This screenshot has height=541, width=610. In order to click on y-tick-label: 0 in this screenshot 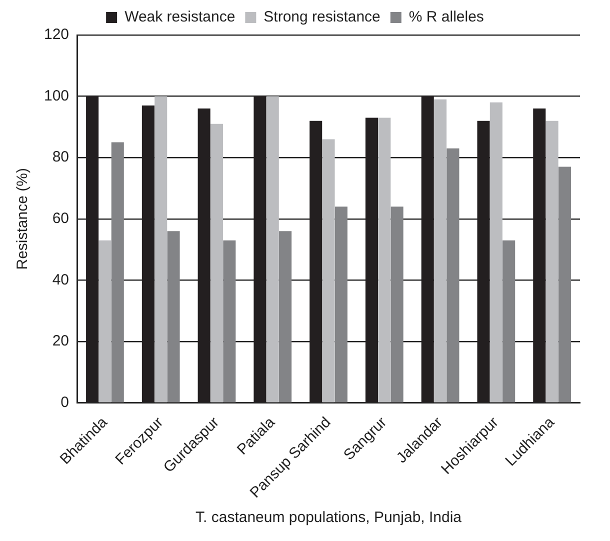, I will do `click(65, 402)`.